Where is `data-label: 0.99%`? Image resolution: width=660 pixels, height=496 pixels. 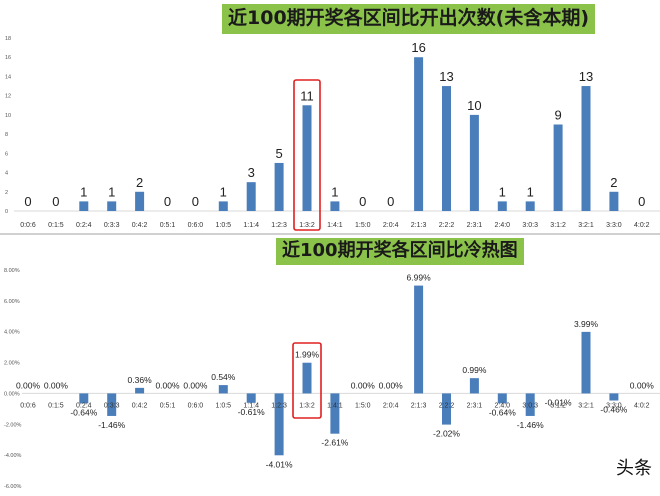
data-label: 0.99% is located at coordinates (474, 370).